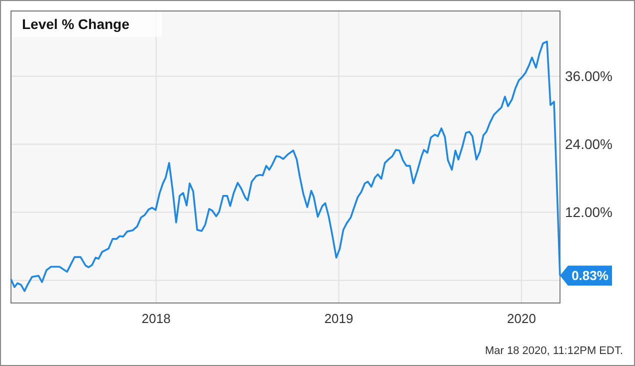 The image size is (635, 366). Describe the element at coordinates (588, 212) in the screenshot. I see `y-tick-label: 12.00%` at that location.